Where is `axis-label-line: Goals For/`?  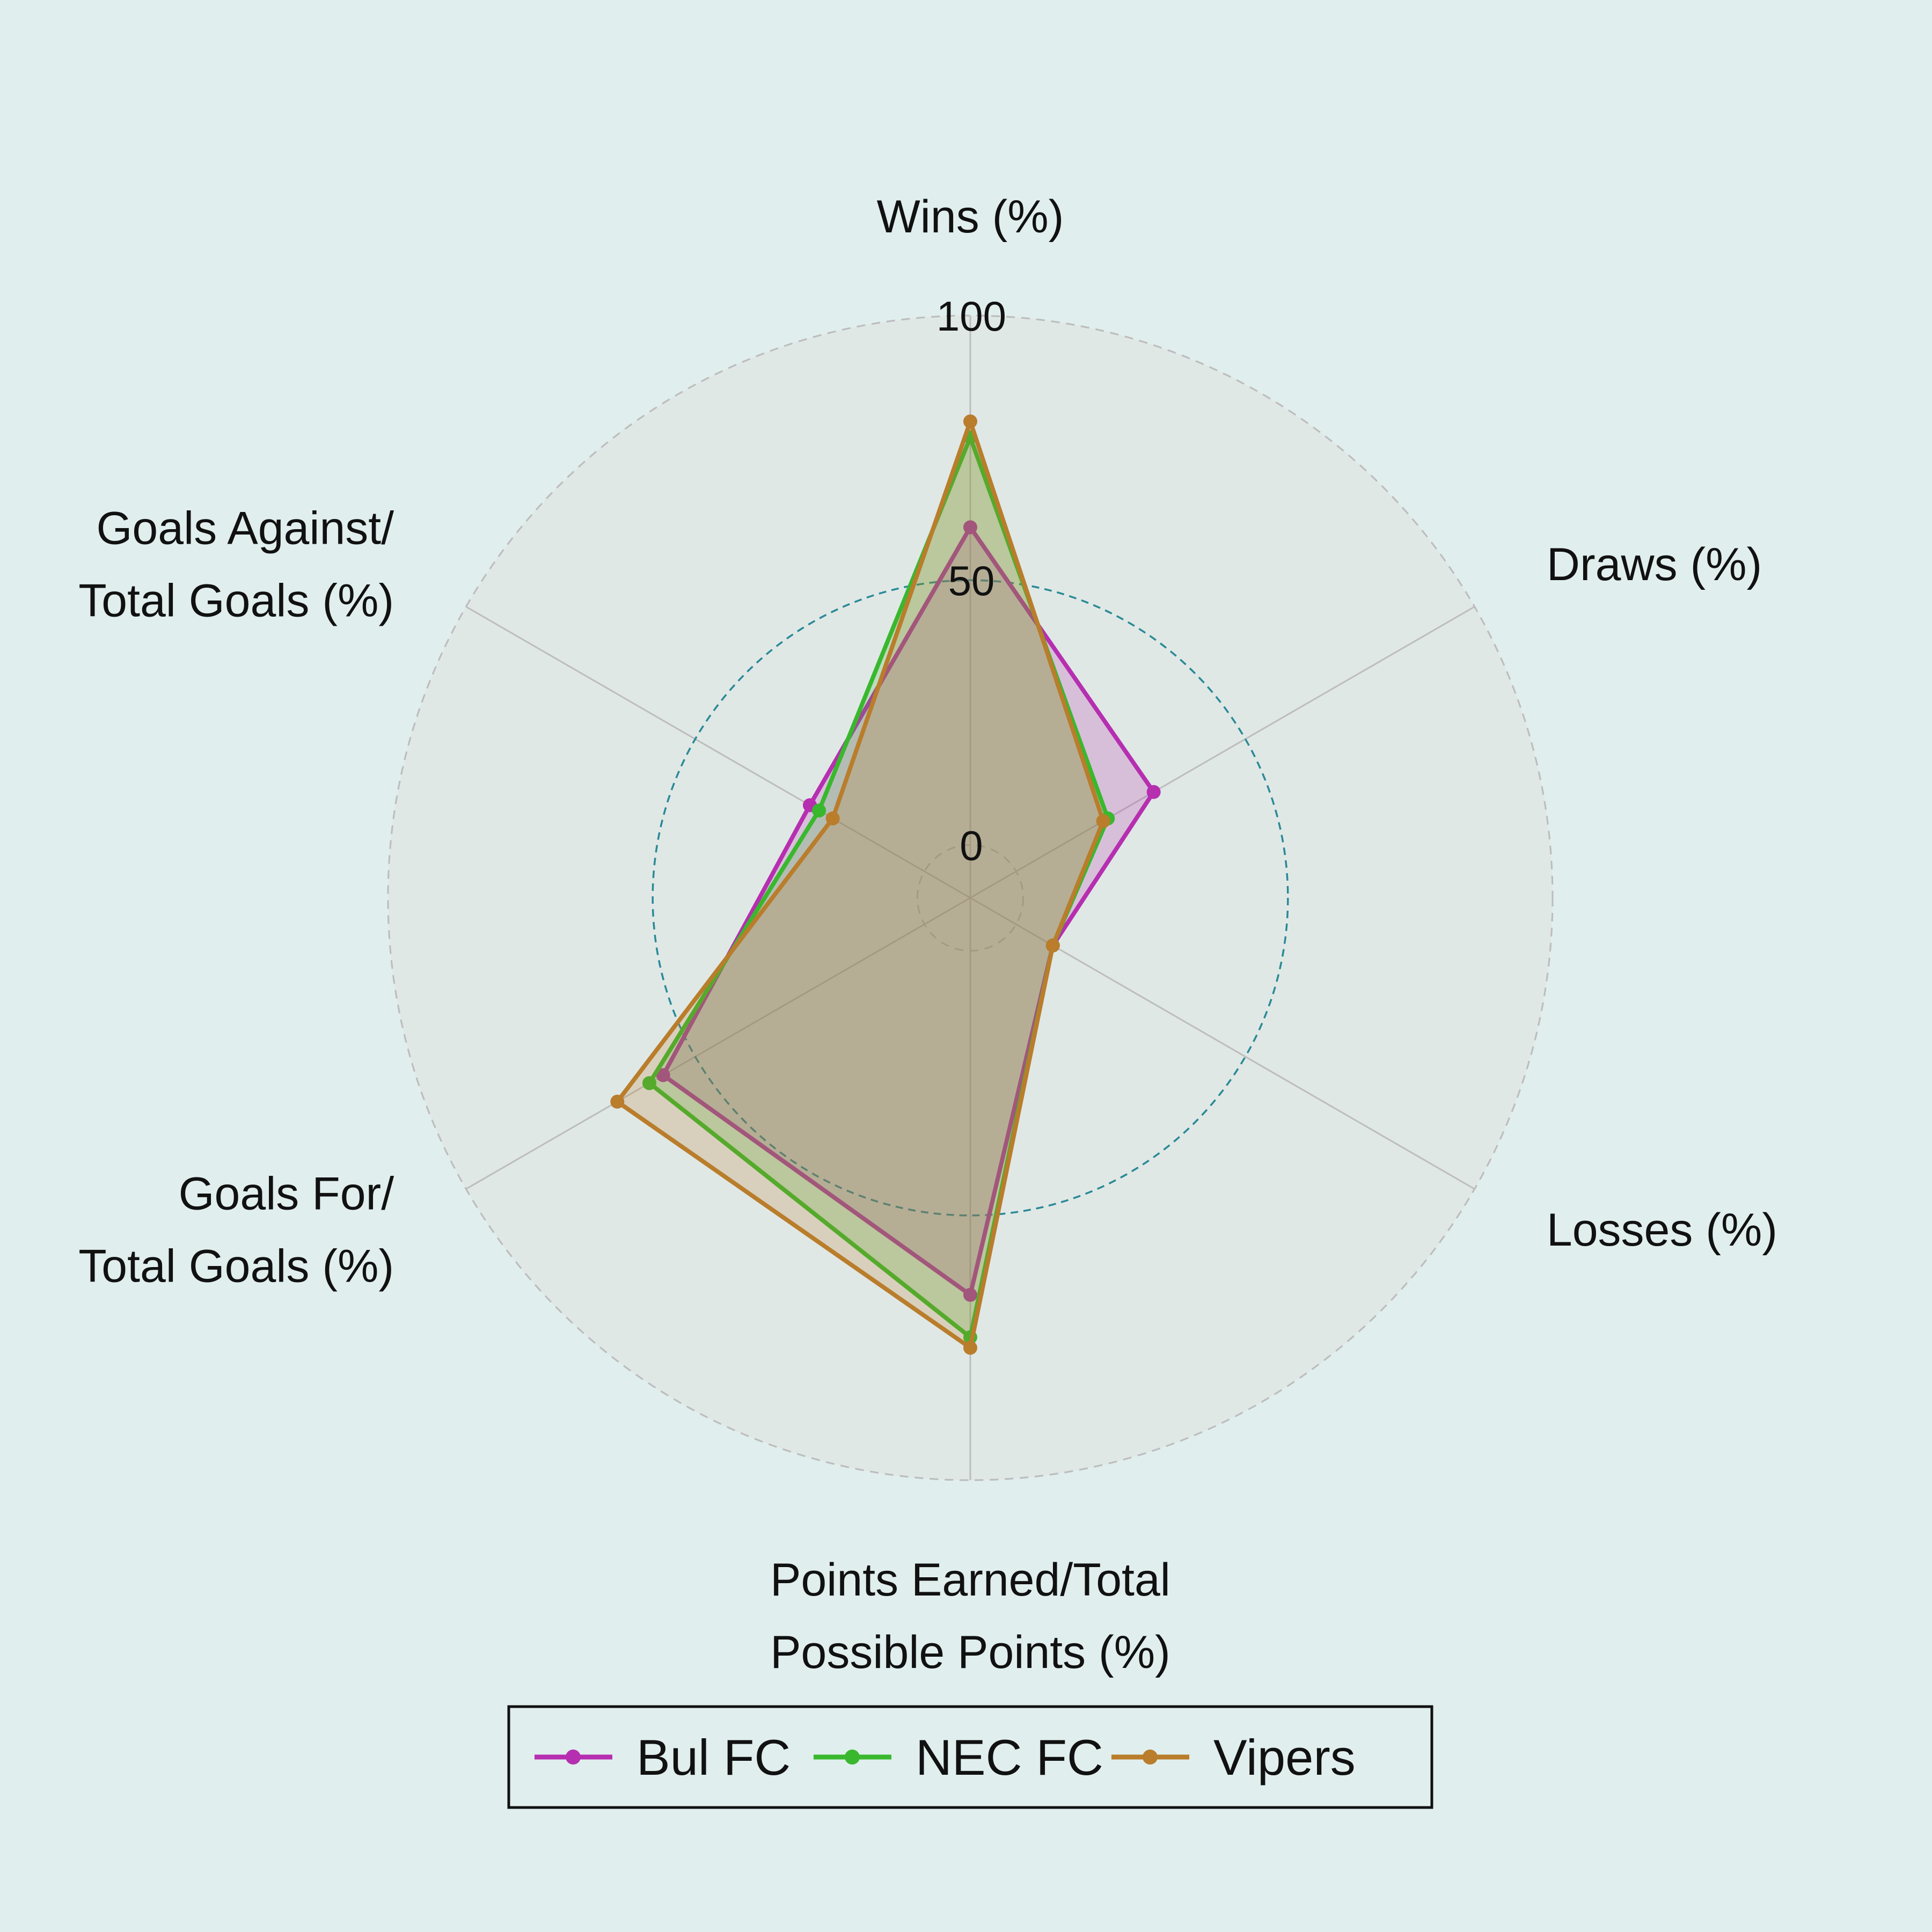
axis-label-line: Goals For/ is located at coordinates (286, 1194).